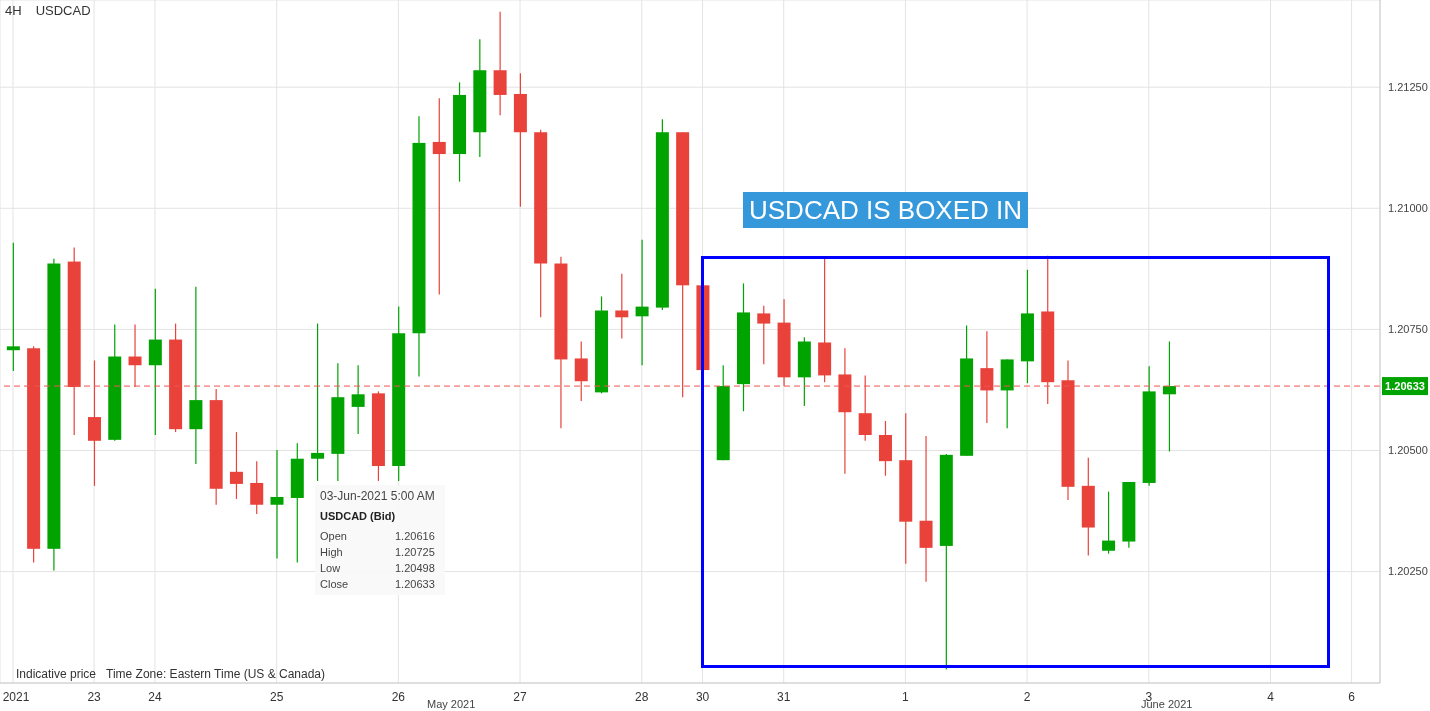 The height and width of the screenshot is (711, 1430). I want to click on x-tick-label: 30, so click(702, 697).